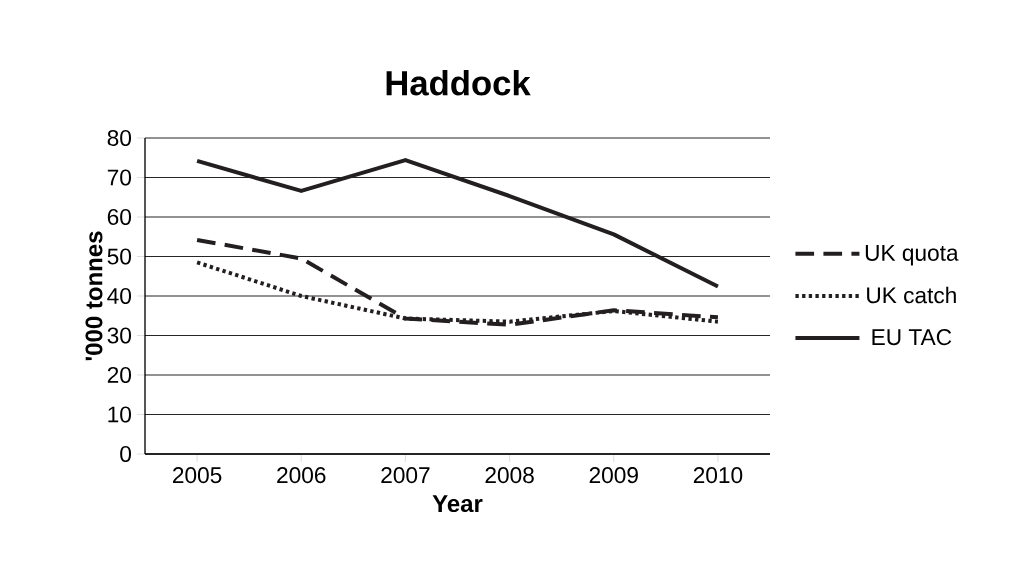 Image resolution: width=1027 pixels, height=572 pixels. What do you see at coordinates (405, 475) in the screenshot?
I see `x-tick-label: 2007` at bounding box center [405, 475].